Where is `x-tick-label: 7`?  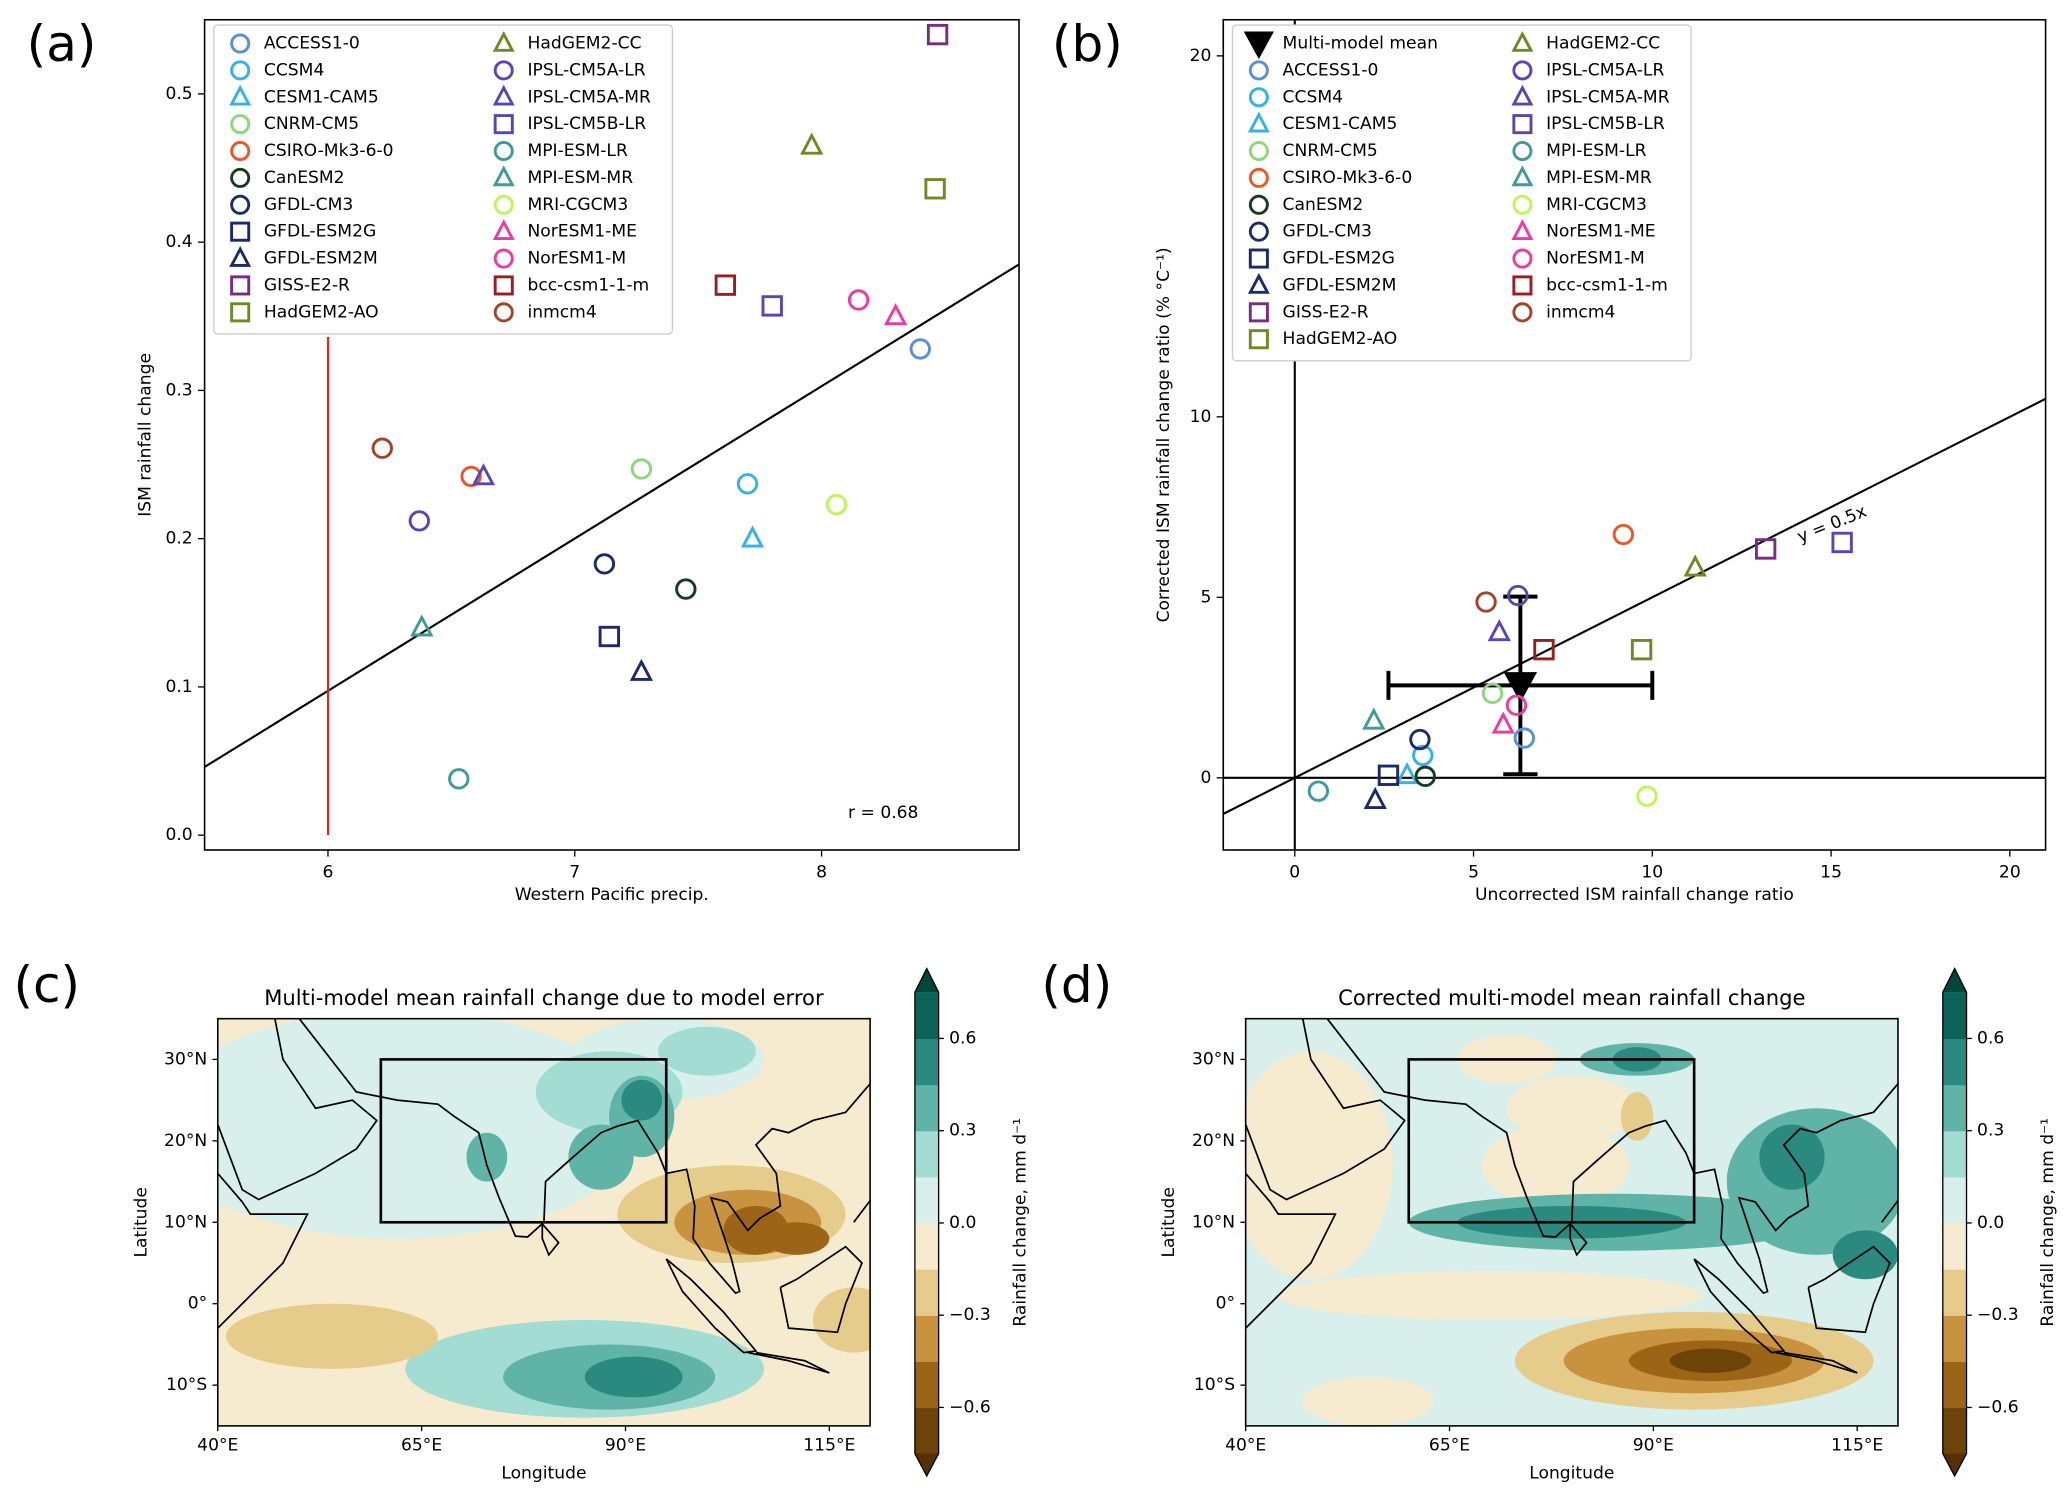 x-tick-label: 7 is located at coordinates (574, 872).